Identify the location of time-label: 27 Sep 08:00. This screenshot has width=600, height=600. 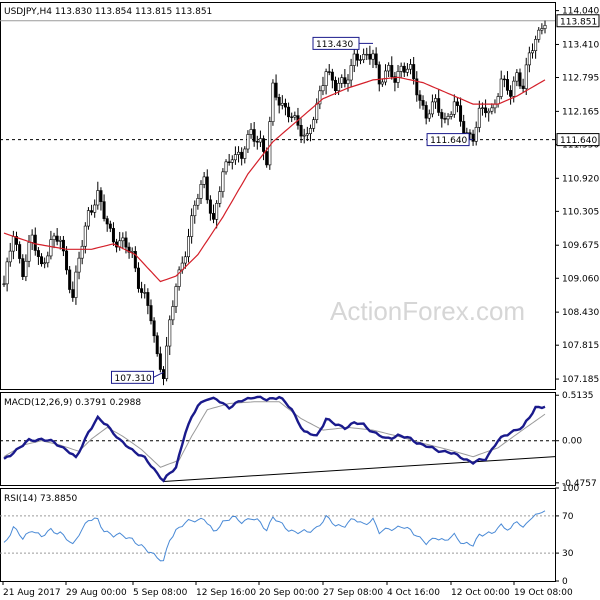
(353, 593).